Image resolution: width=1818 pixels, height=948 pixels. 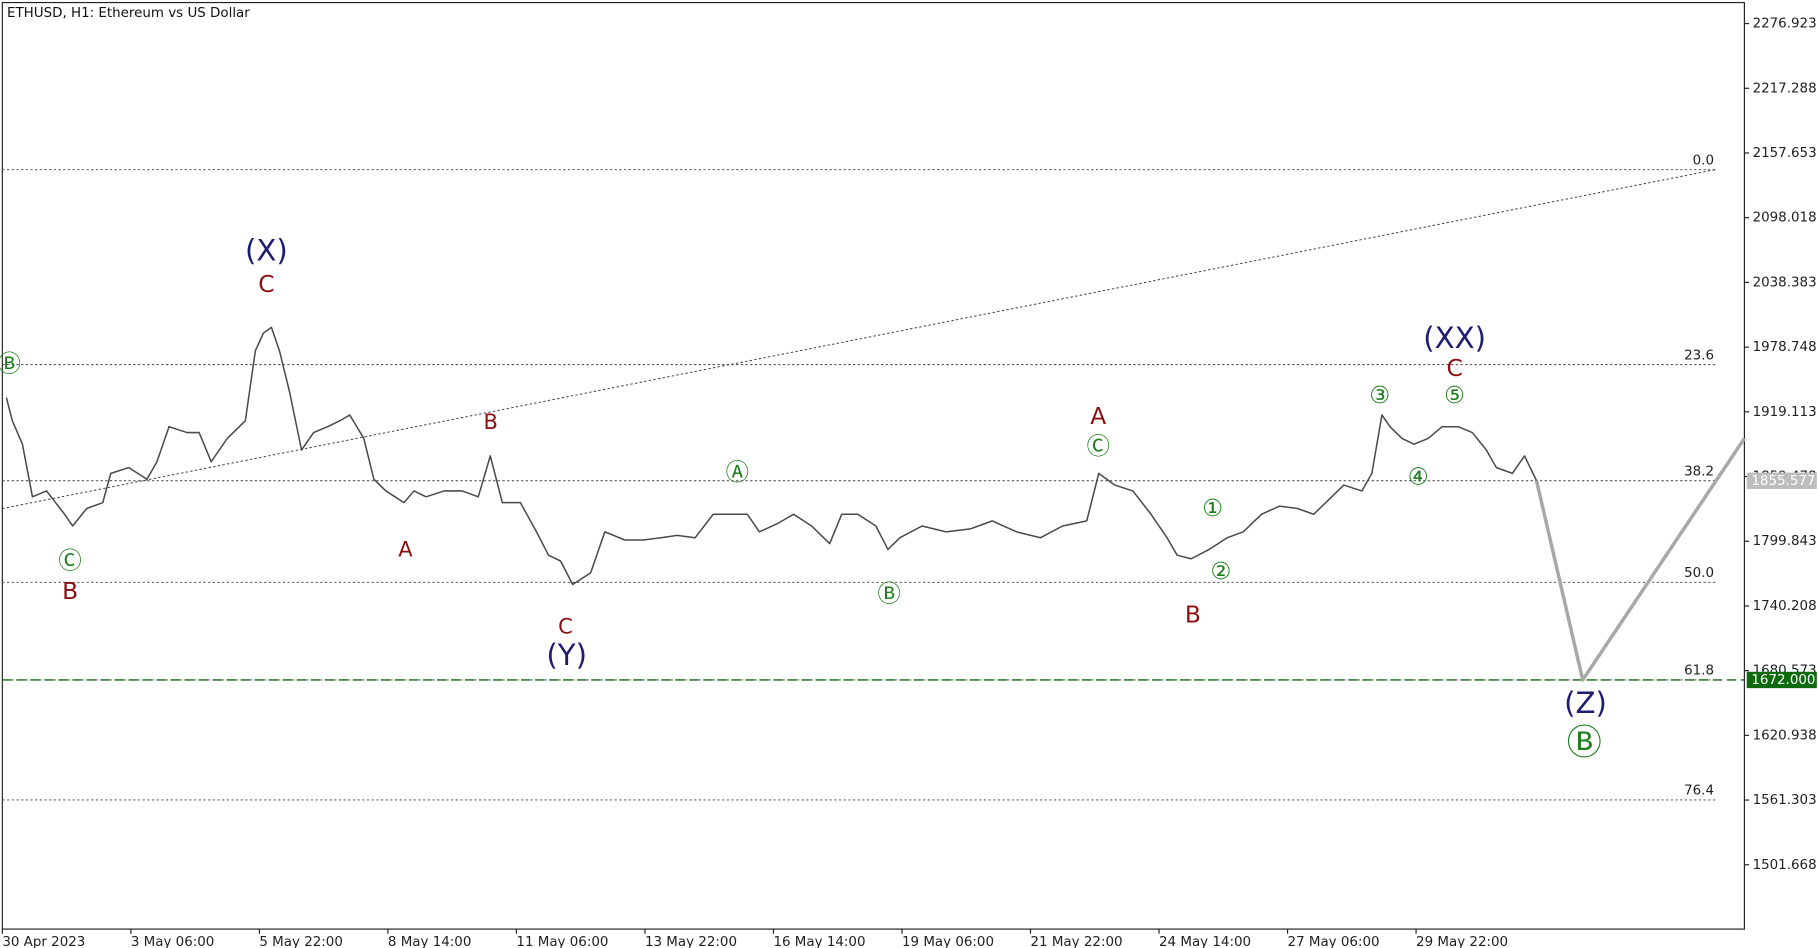 I want to click on wave-label: ③, so click(x=1379, y=395).